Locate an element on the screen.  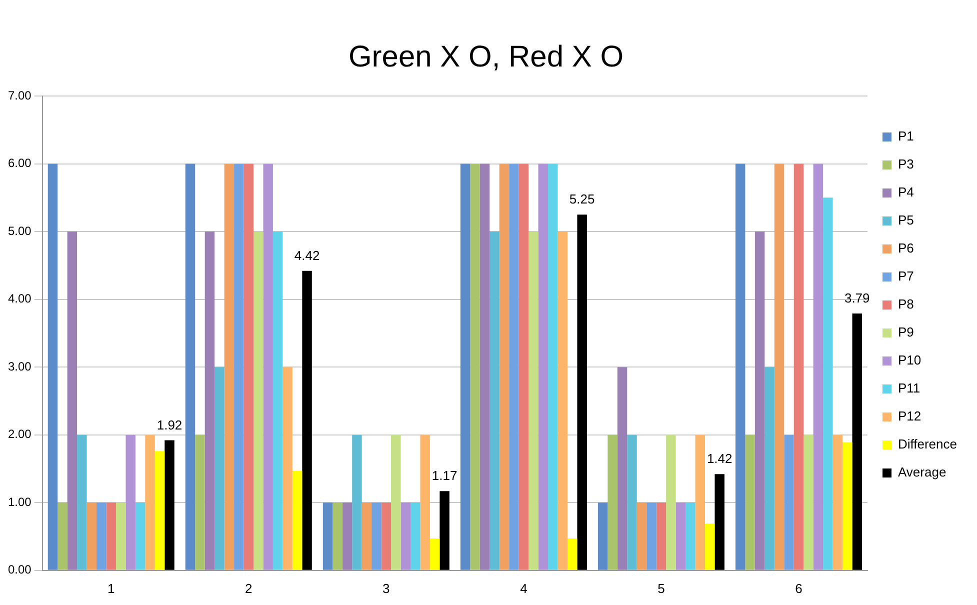
legend-label: P1 is located at coordinates (906, 136).